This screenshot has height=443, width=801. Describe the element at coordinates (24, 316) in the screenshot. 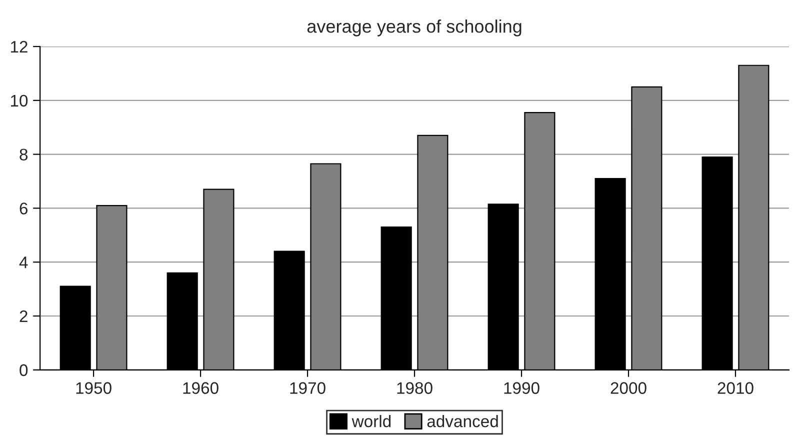

I see `y-tick-label: 2` at that location.